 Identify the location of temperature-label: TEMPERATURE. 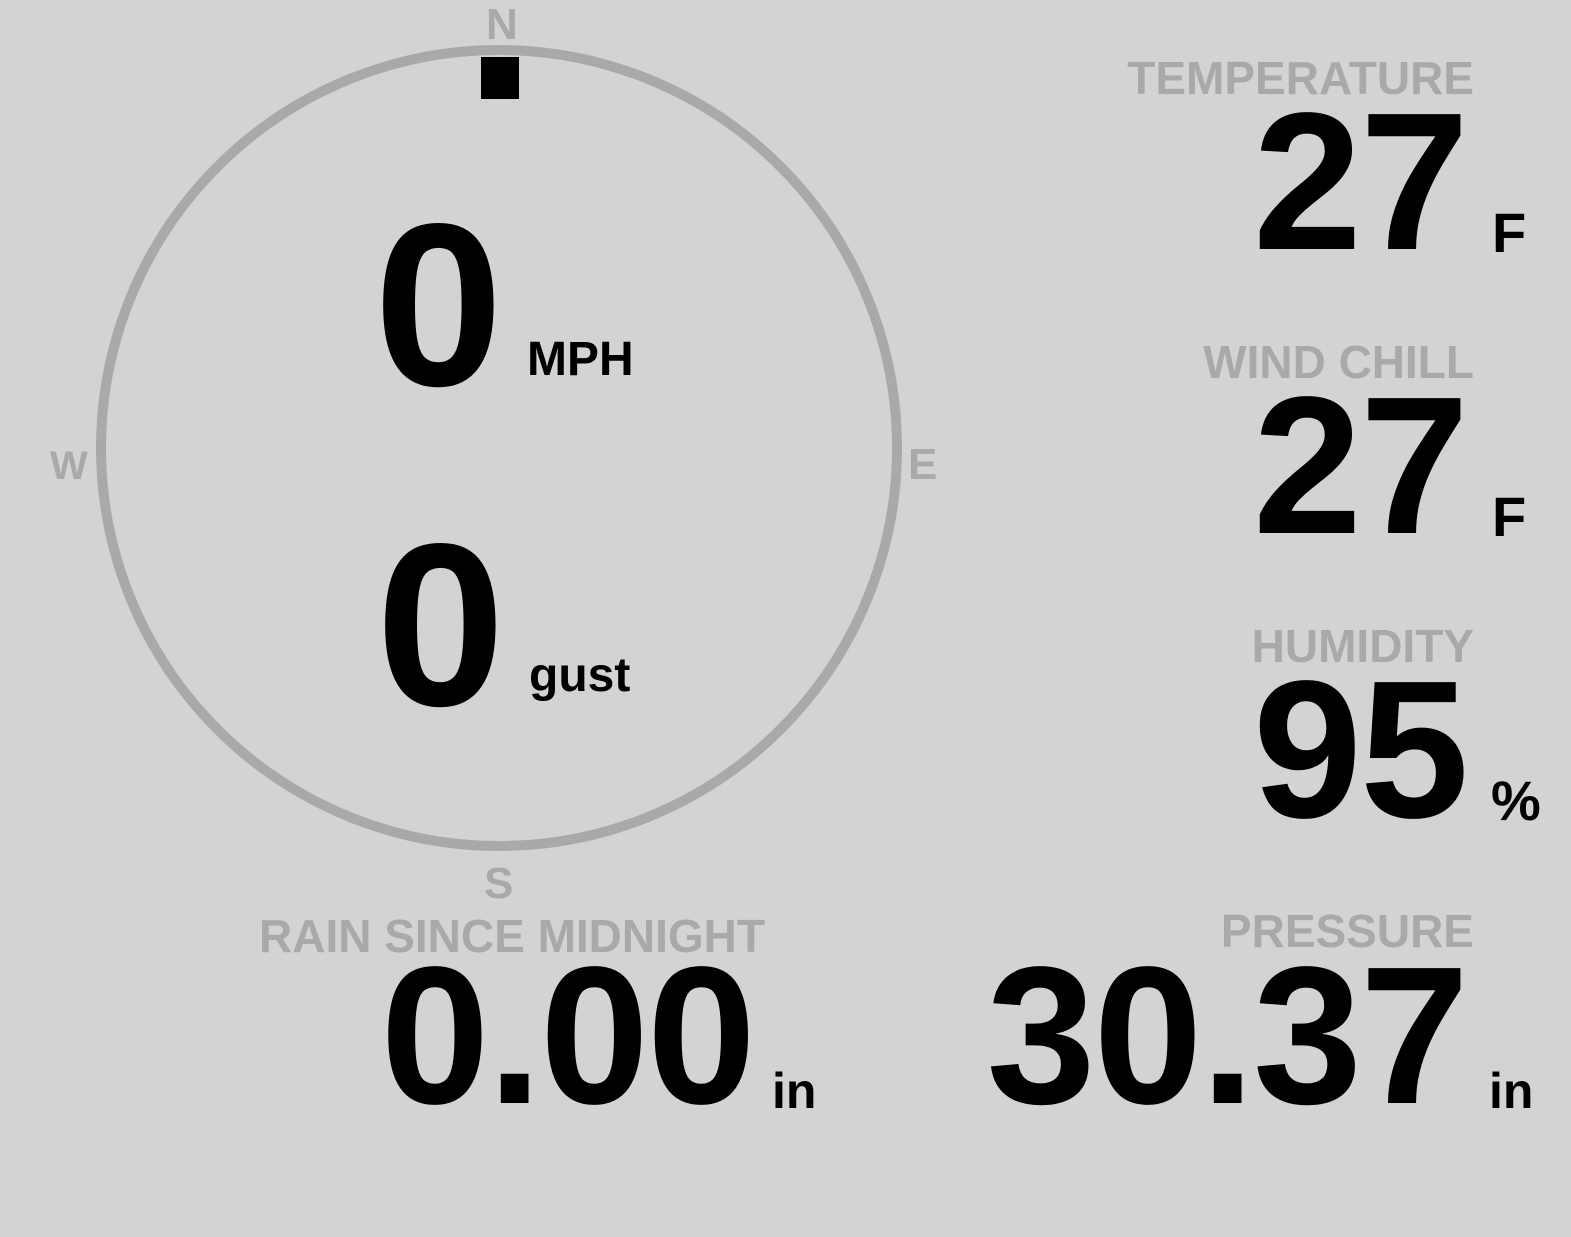
(1300, 78).